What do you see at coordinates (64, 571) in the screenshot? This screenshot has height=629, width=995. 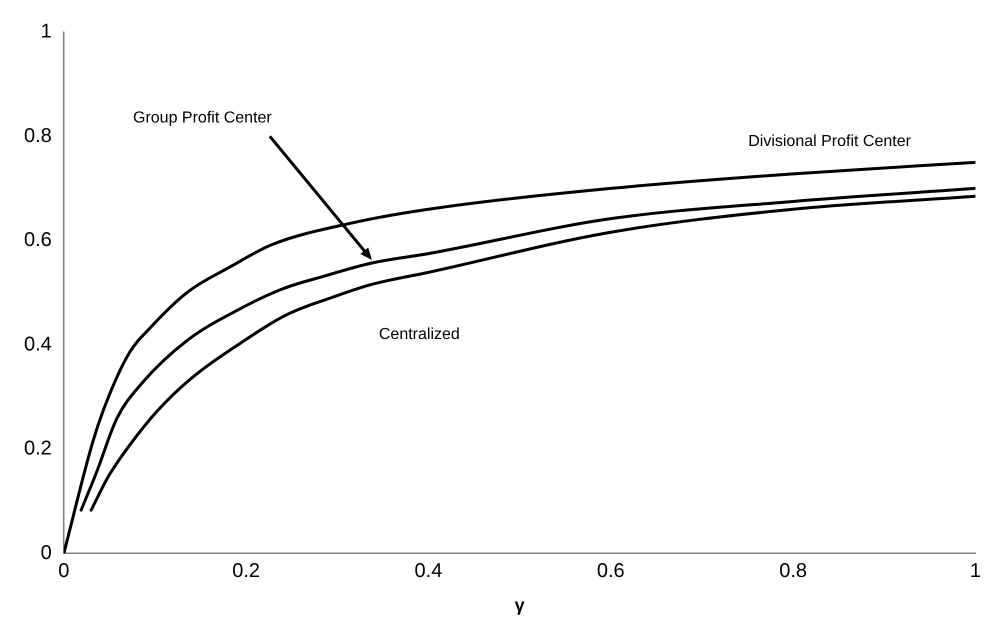 I see `x-tick-label: 0` at bounding box center [64, 571].